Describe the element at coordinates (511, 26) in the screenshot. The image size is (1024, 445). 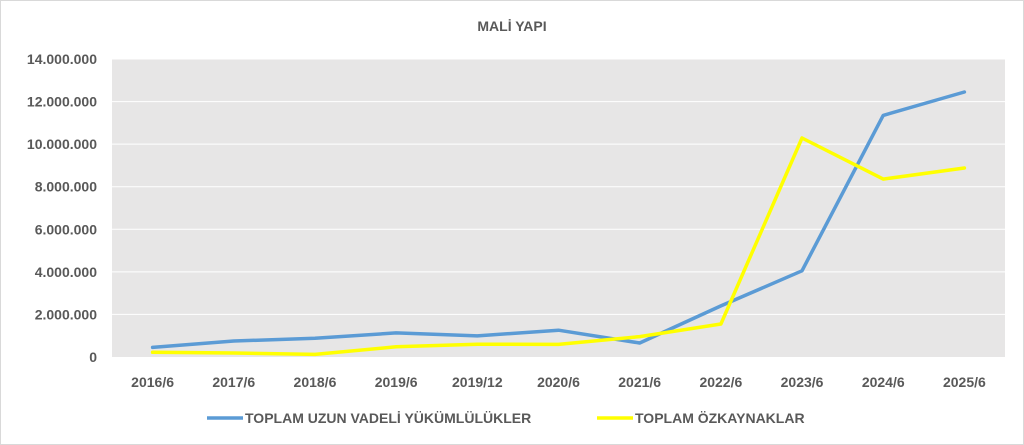
I see `chart-title: MALİ YAPI` at that location.